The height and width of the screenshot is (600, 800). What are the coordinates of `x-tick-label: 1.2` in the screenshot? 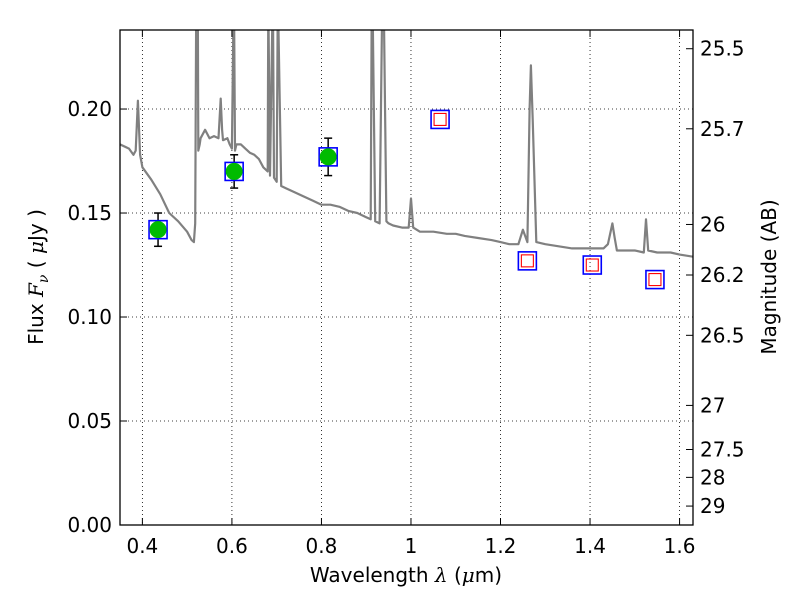 It's located at (501, 546).